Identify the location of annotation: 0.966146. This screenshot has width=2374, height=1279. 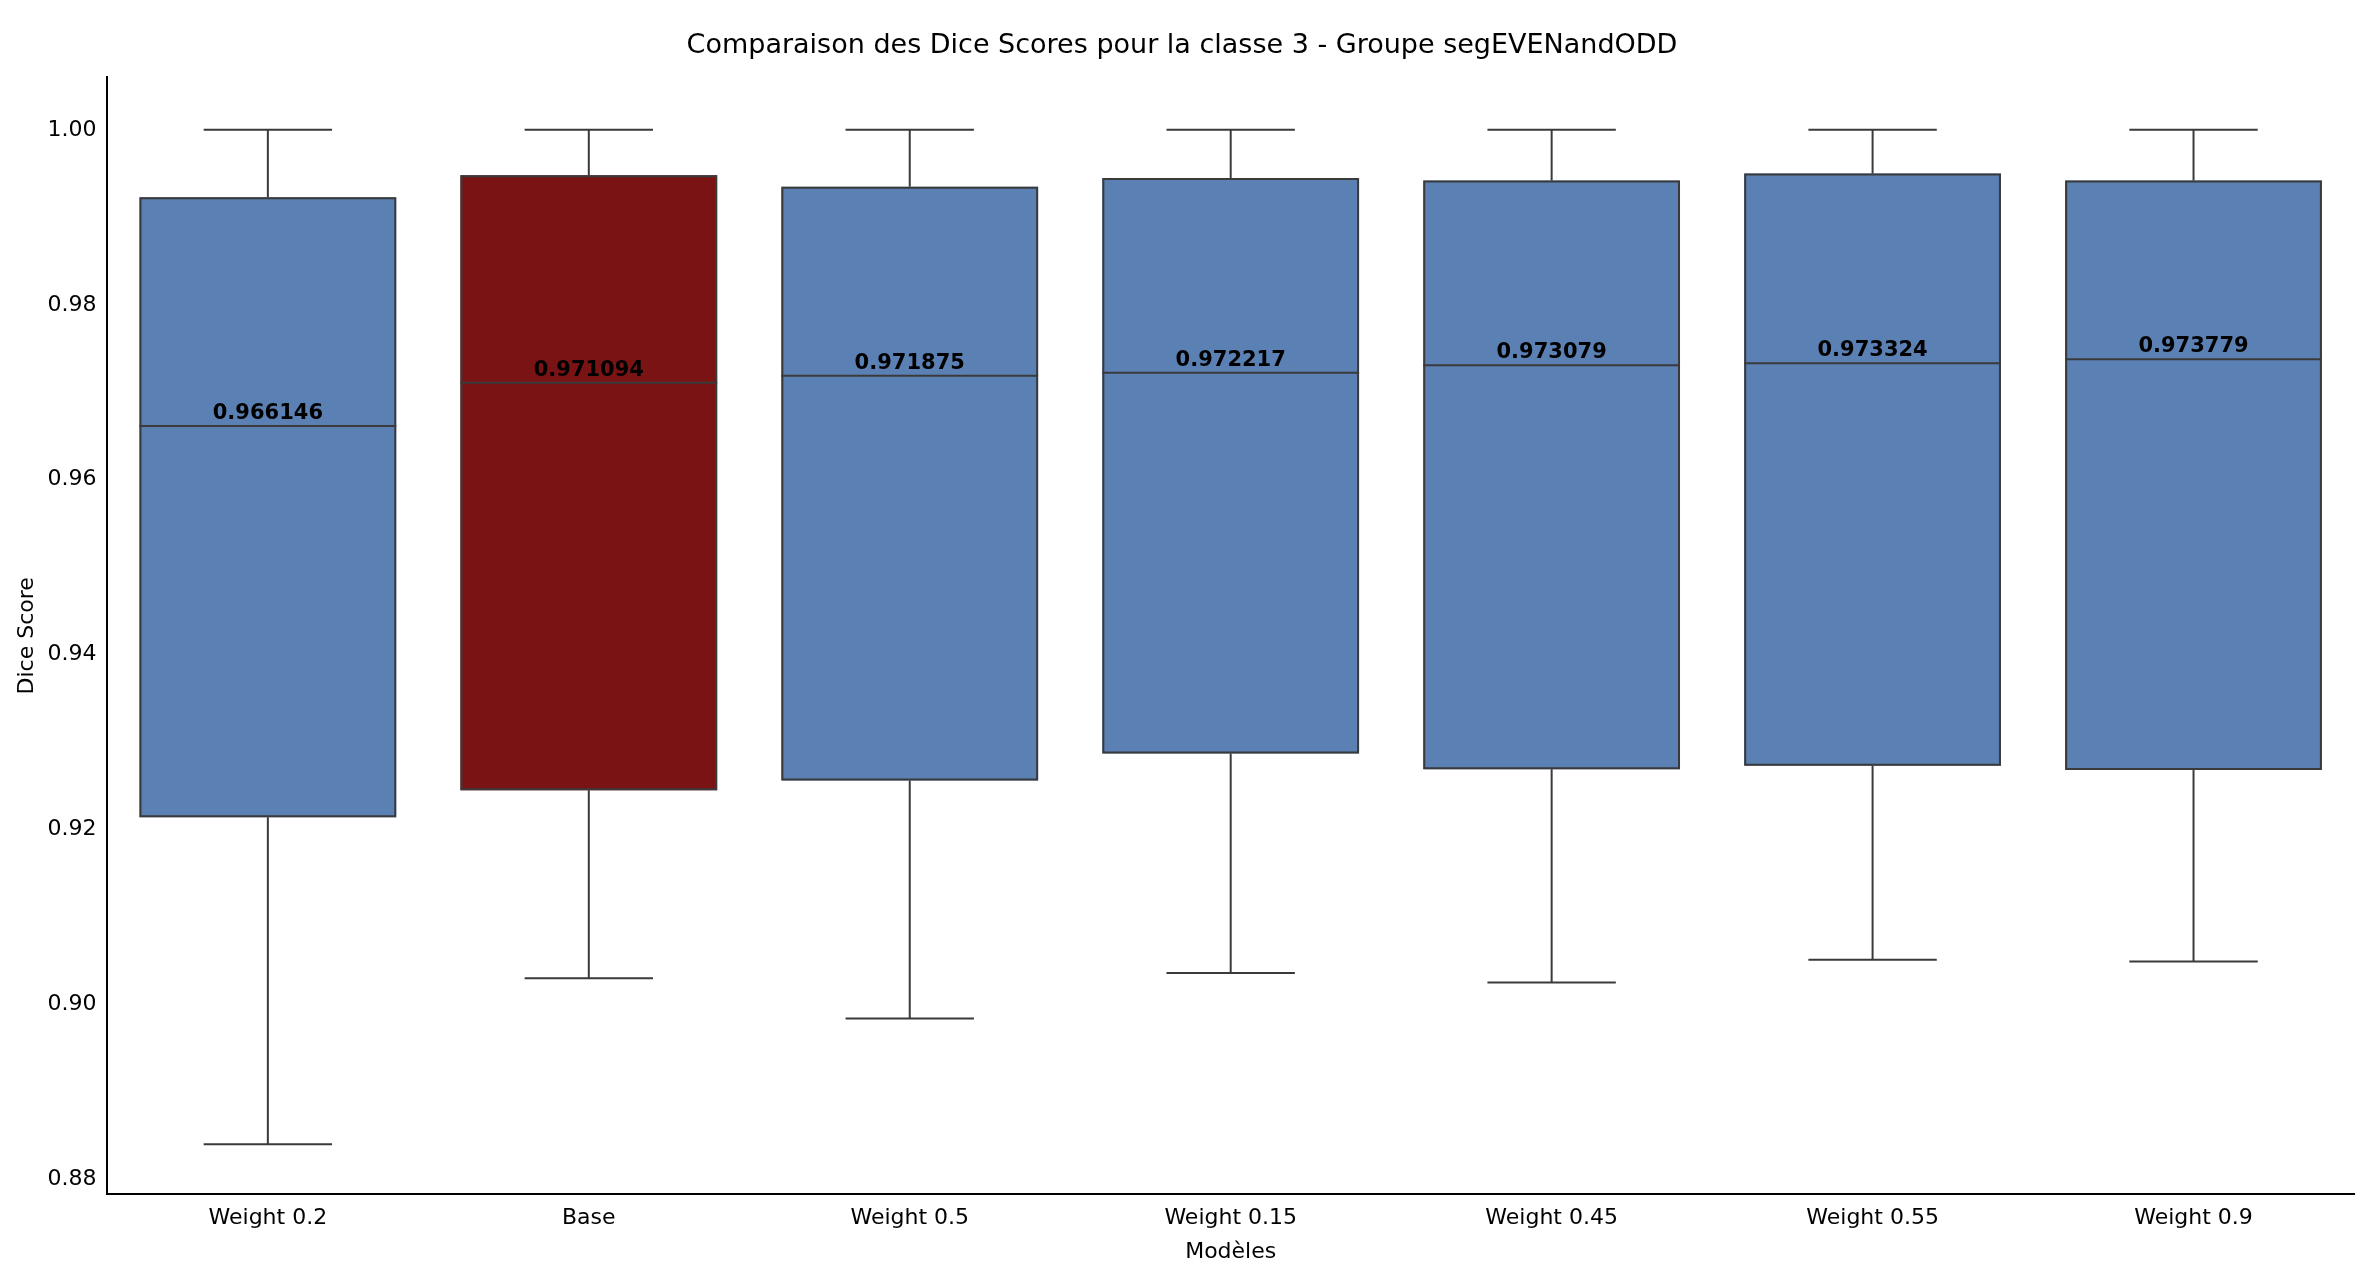
(267, 411).